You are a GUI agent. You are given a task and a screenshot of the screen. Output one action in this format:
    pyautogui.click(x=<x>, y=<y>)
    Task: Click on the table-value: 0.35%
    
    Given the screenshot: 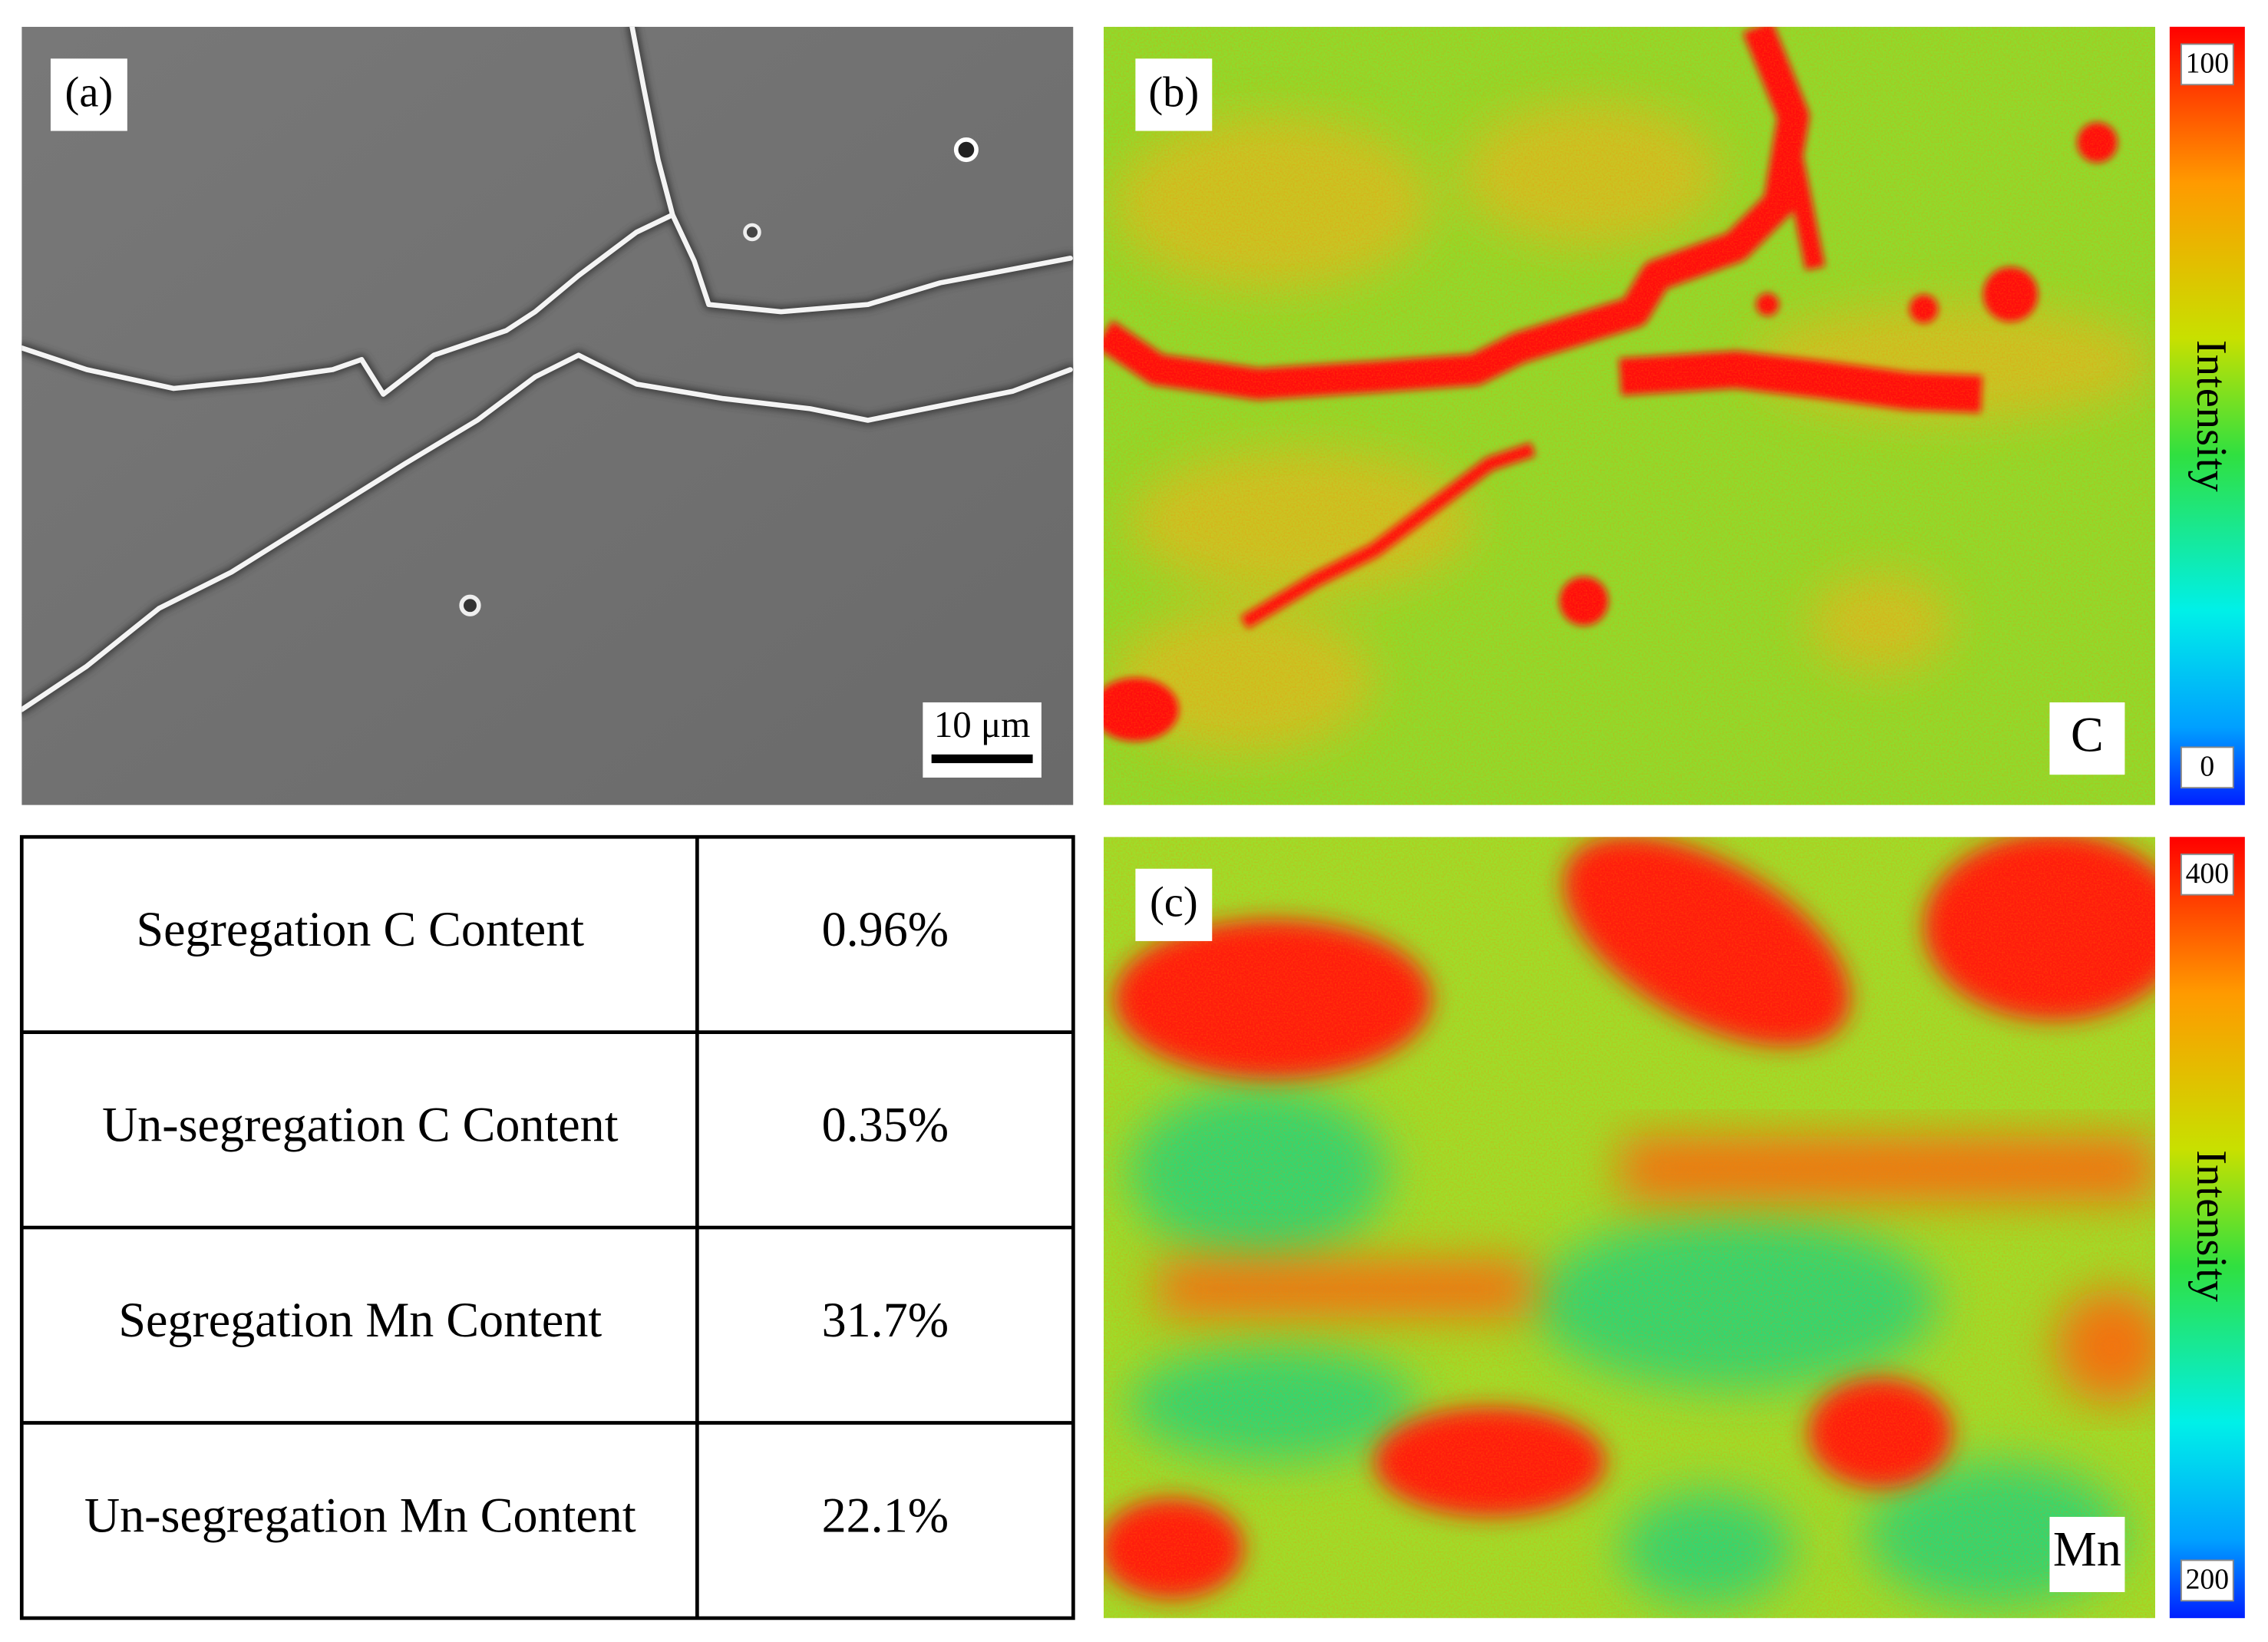 What is the action you would take?
    pyautogui.click(x=886, y=1125)
    